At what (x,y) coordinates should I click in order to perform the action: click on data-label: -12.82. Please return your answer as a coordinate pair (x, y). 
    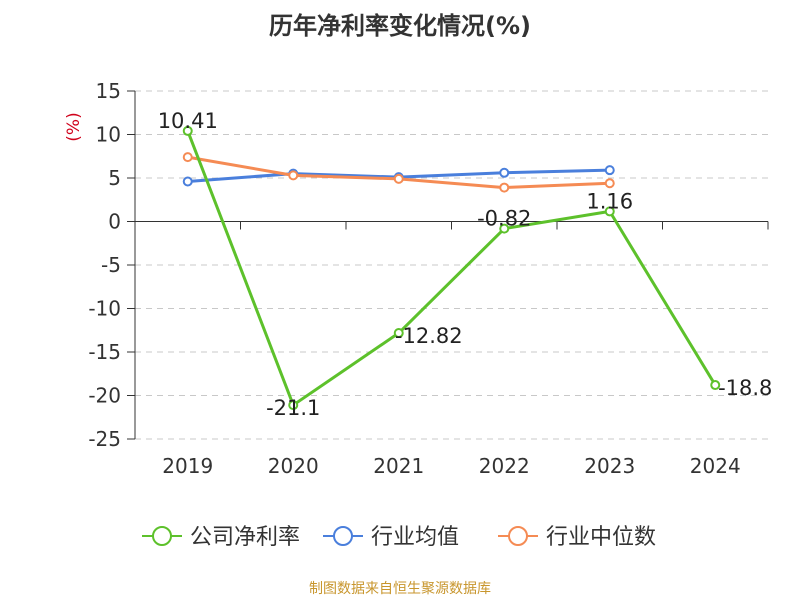
    Looking at the image, I should click on (429, 336).